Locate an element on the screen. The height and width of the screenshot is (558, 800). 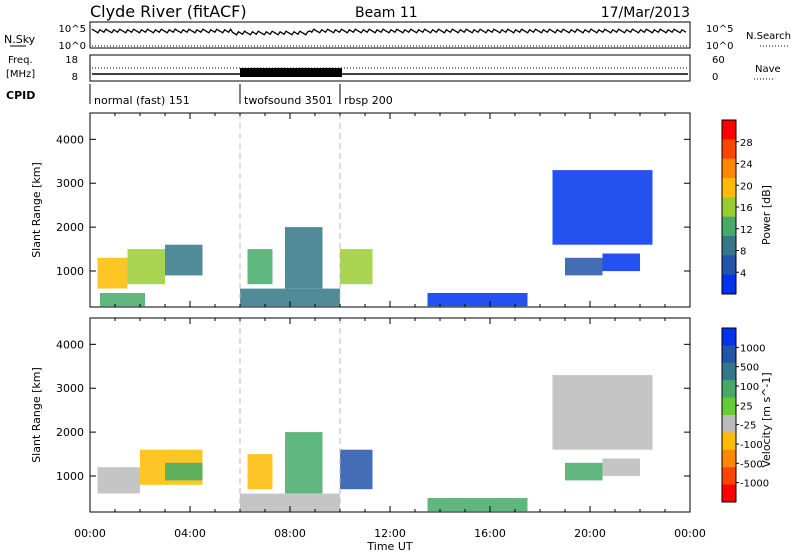
nave-tick-top-right: 60 is located at coordinates (718, 60).